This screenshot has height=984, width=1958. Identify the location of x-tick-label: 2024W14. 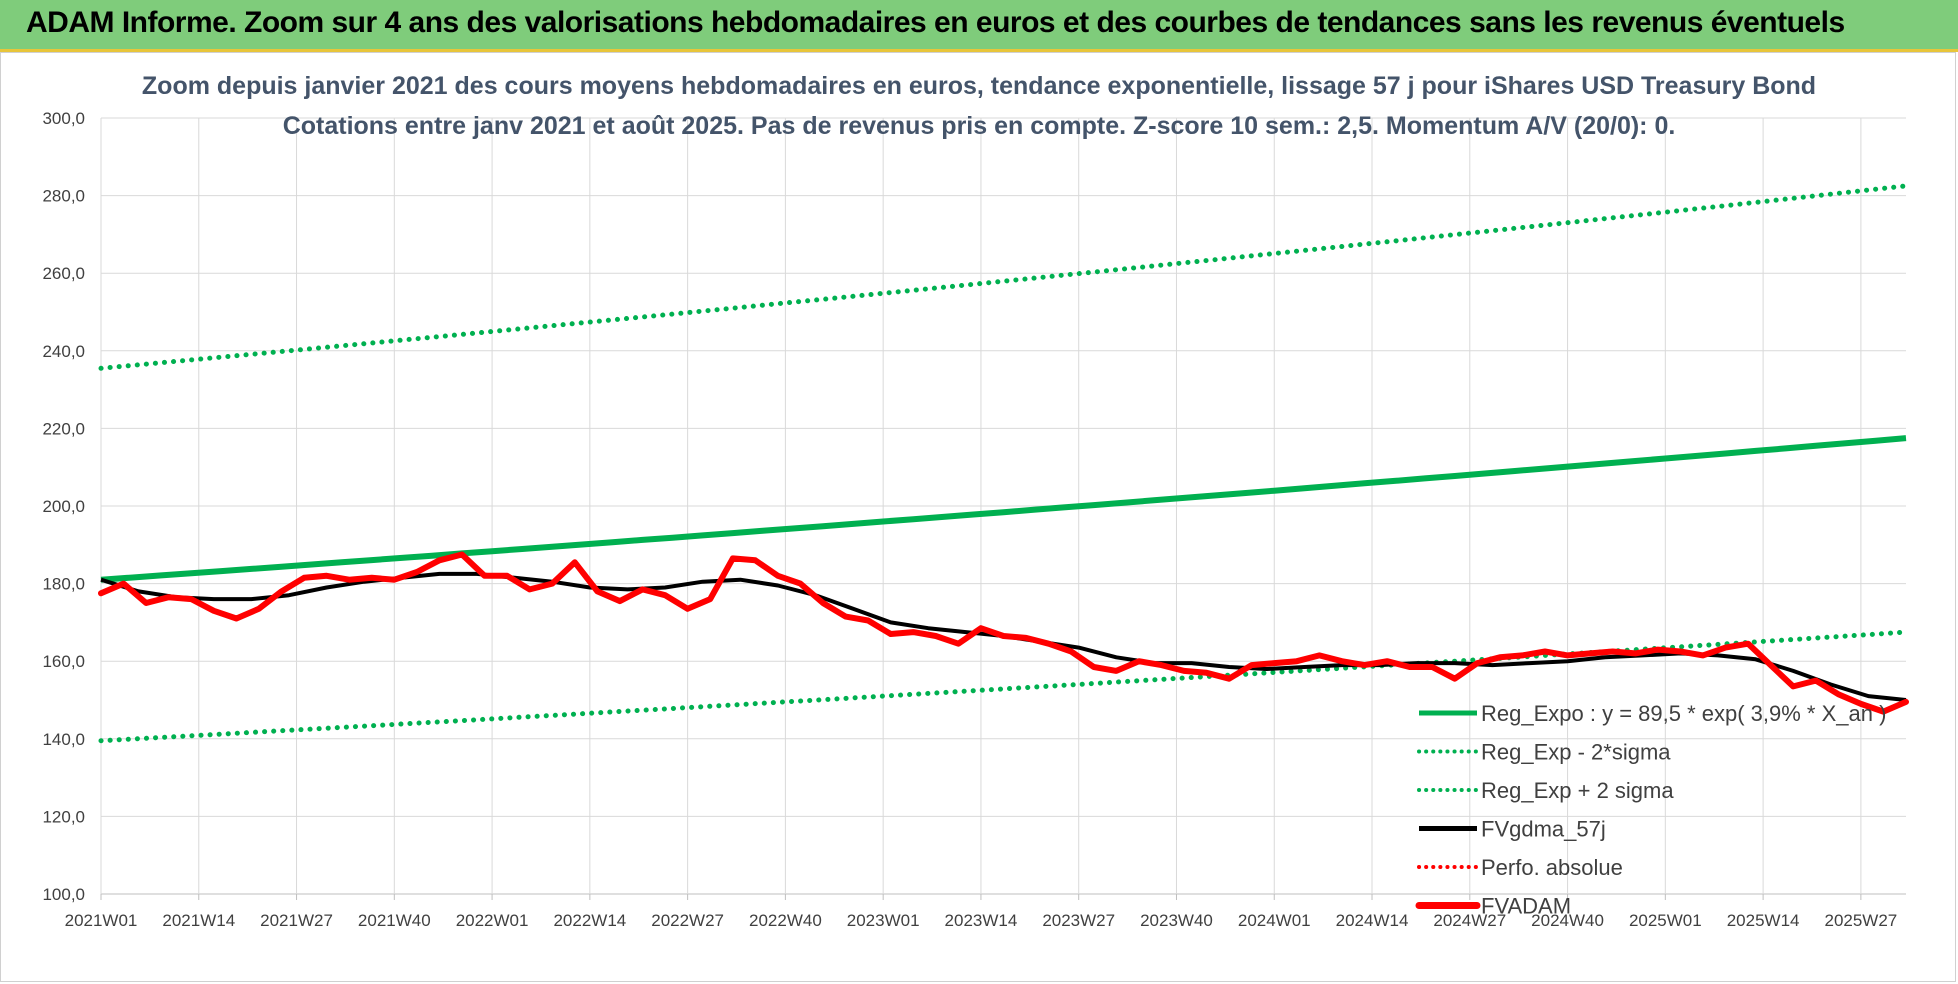
(1372, 920).